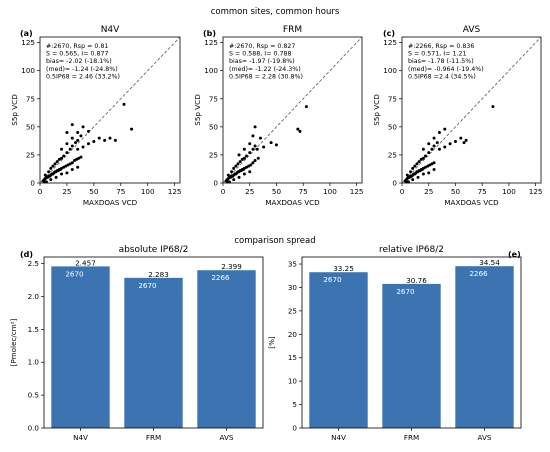  Describe the element at coordinates (34, 296) in the screenshot. I see `y-tick-label: 2.0` at that location.